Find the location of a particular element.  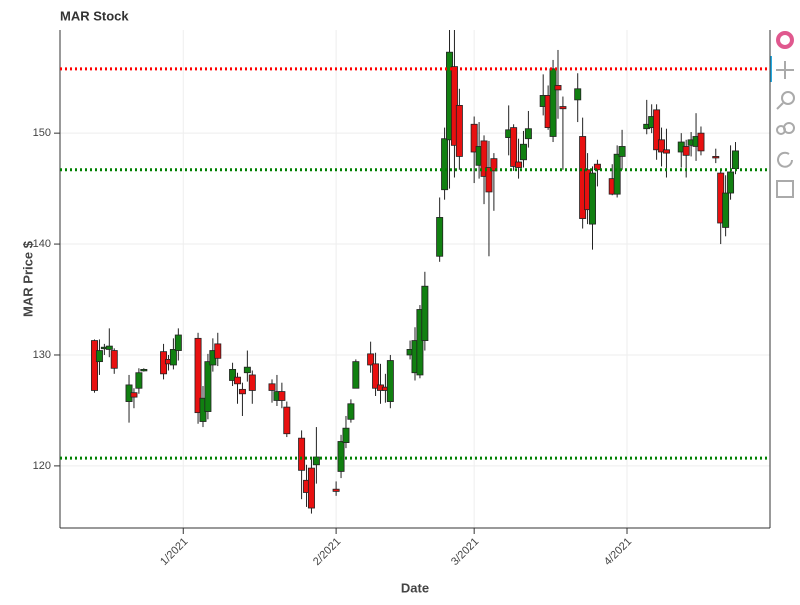

y-tick-label: 120 is located at coordinates (42, 466).